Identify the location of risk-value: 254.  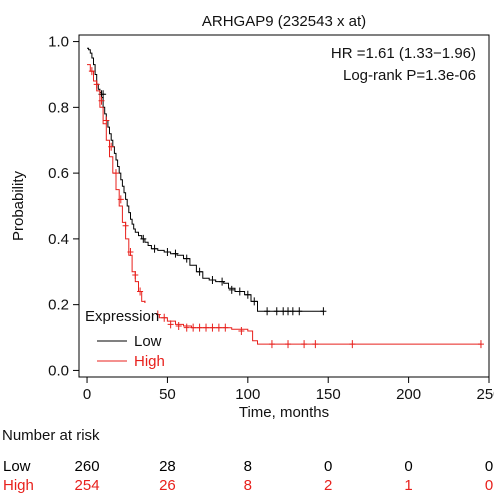
(87, 485).